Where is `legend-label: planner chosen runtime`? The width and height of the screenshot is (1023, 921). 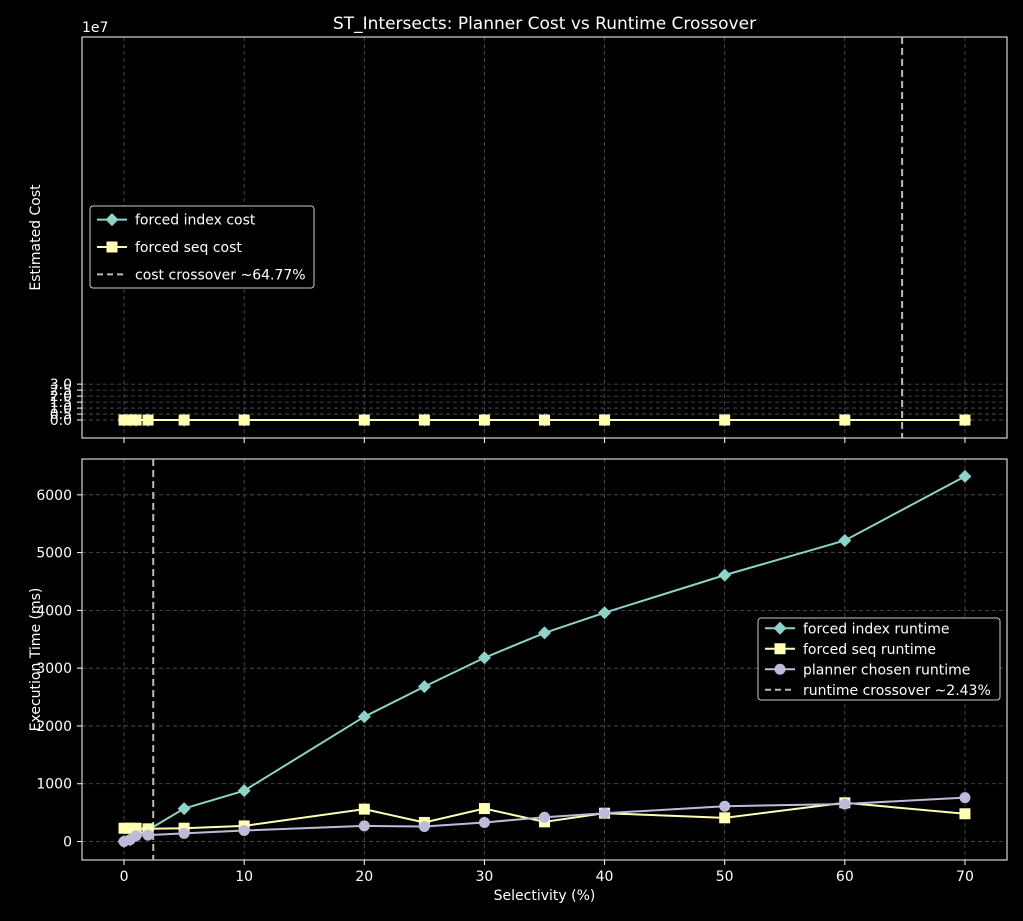
legend-label: planner chosen runtime is located at coordinates (886, 670).